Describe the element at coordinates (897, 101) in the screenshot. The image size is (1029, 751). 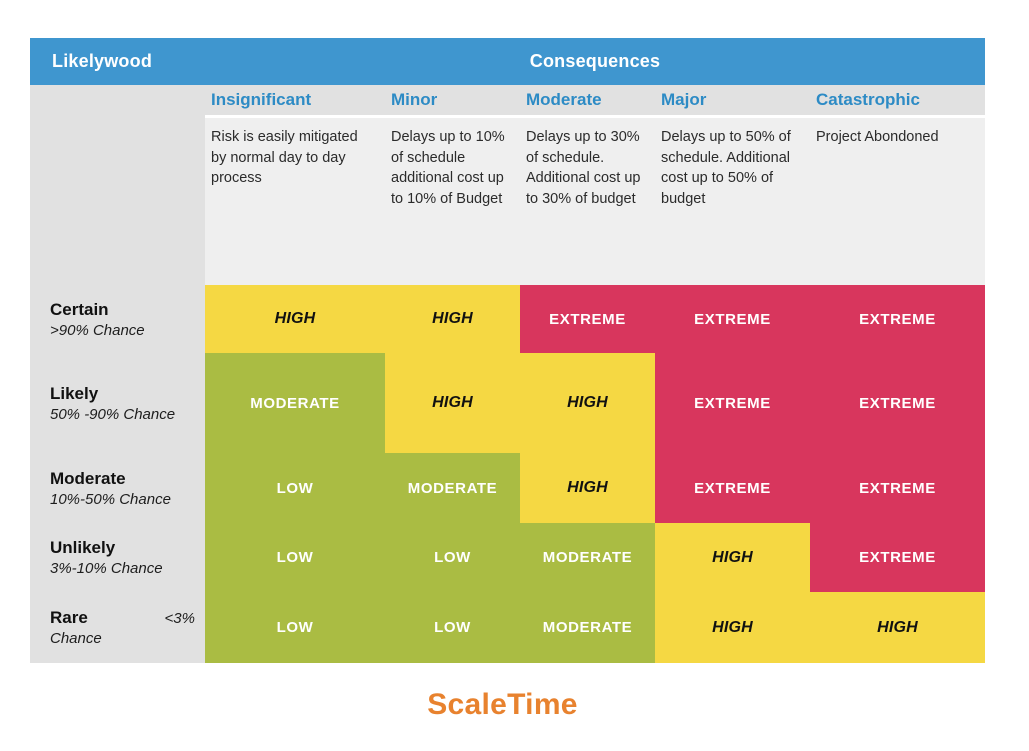
I see `column-header-catastrophic: Catastrophic` at that location.